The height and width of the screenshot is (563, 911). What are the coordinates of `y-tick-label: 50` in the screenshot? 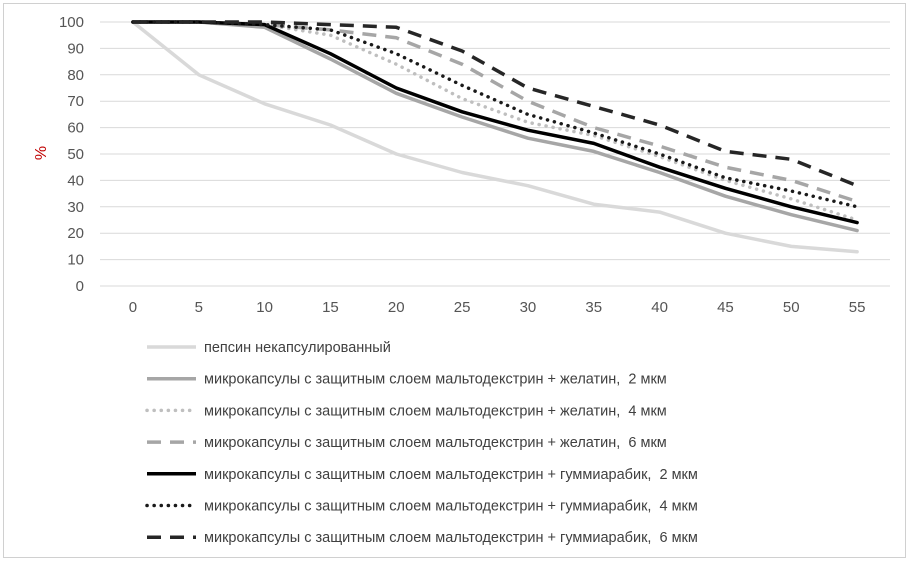 It's located at (75, 154).